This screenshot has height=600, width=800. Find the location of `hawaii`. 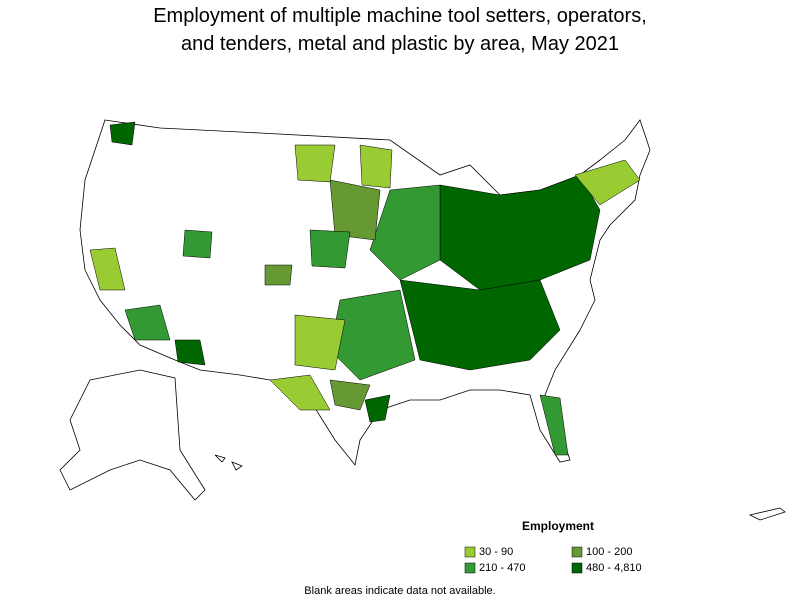

hawaii is located at coordinates (500, 487).